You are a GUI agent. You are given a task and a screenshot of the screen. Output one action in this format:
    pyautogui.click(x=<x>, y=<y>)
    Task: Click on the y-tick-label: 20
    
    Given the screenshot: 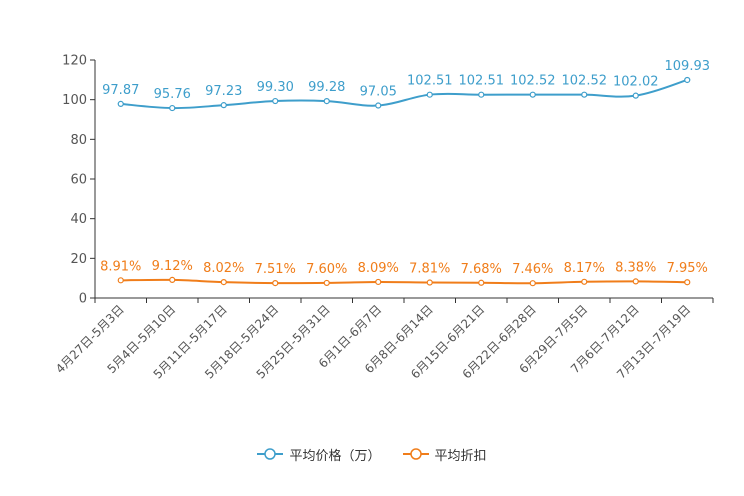 What is the action you would take?
    pyautogui.click(x=78, y=259)
    